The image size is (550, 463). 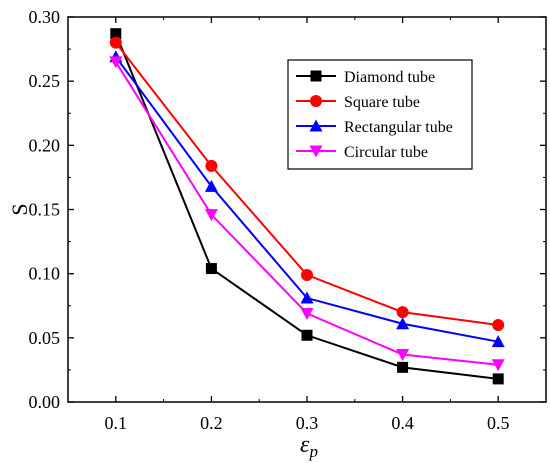 What do you see at coordinates (45, 17) in the screenshot?
I see `y-tick-label: 0.30` at bounding box center [45, 17].